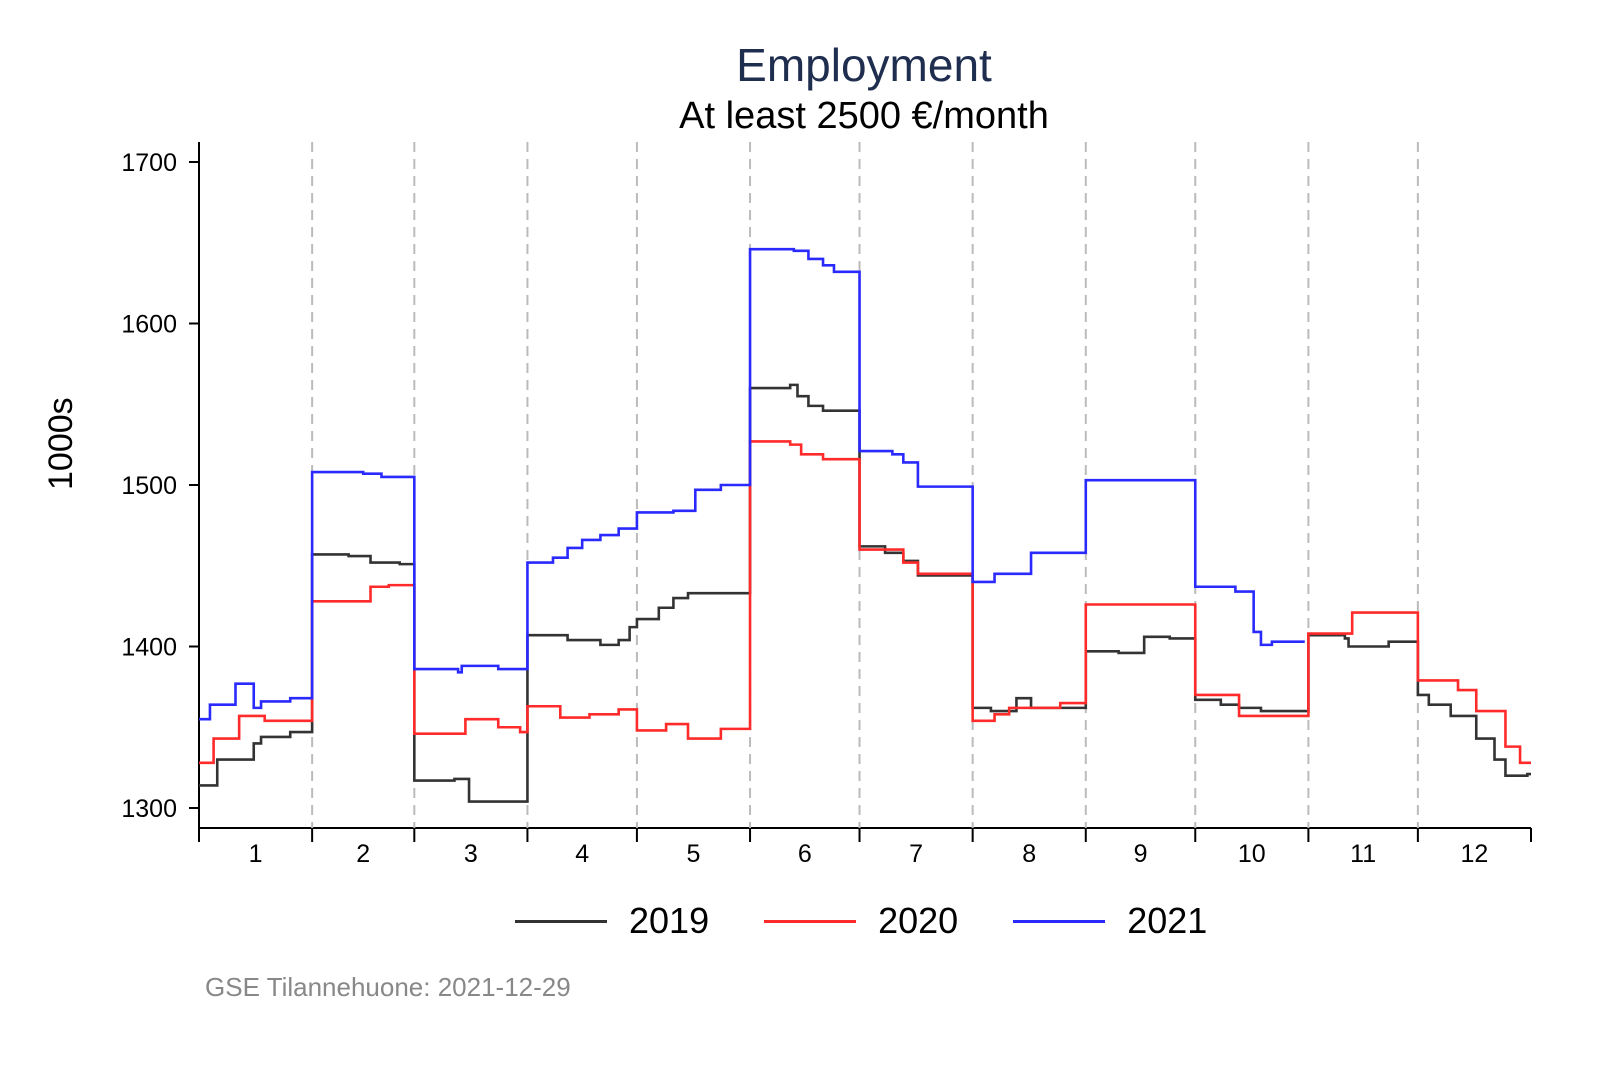 Image resolution: width=1600 pixels, height=1067 pixels. Describe the element at coordinates (1475, 854) in the screenshot. I see `x-tick-label: 12` at that location.